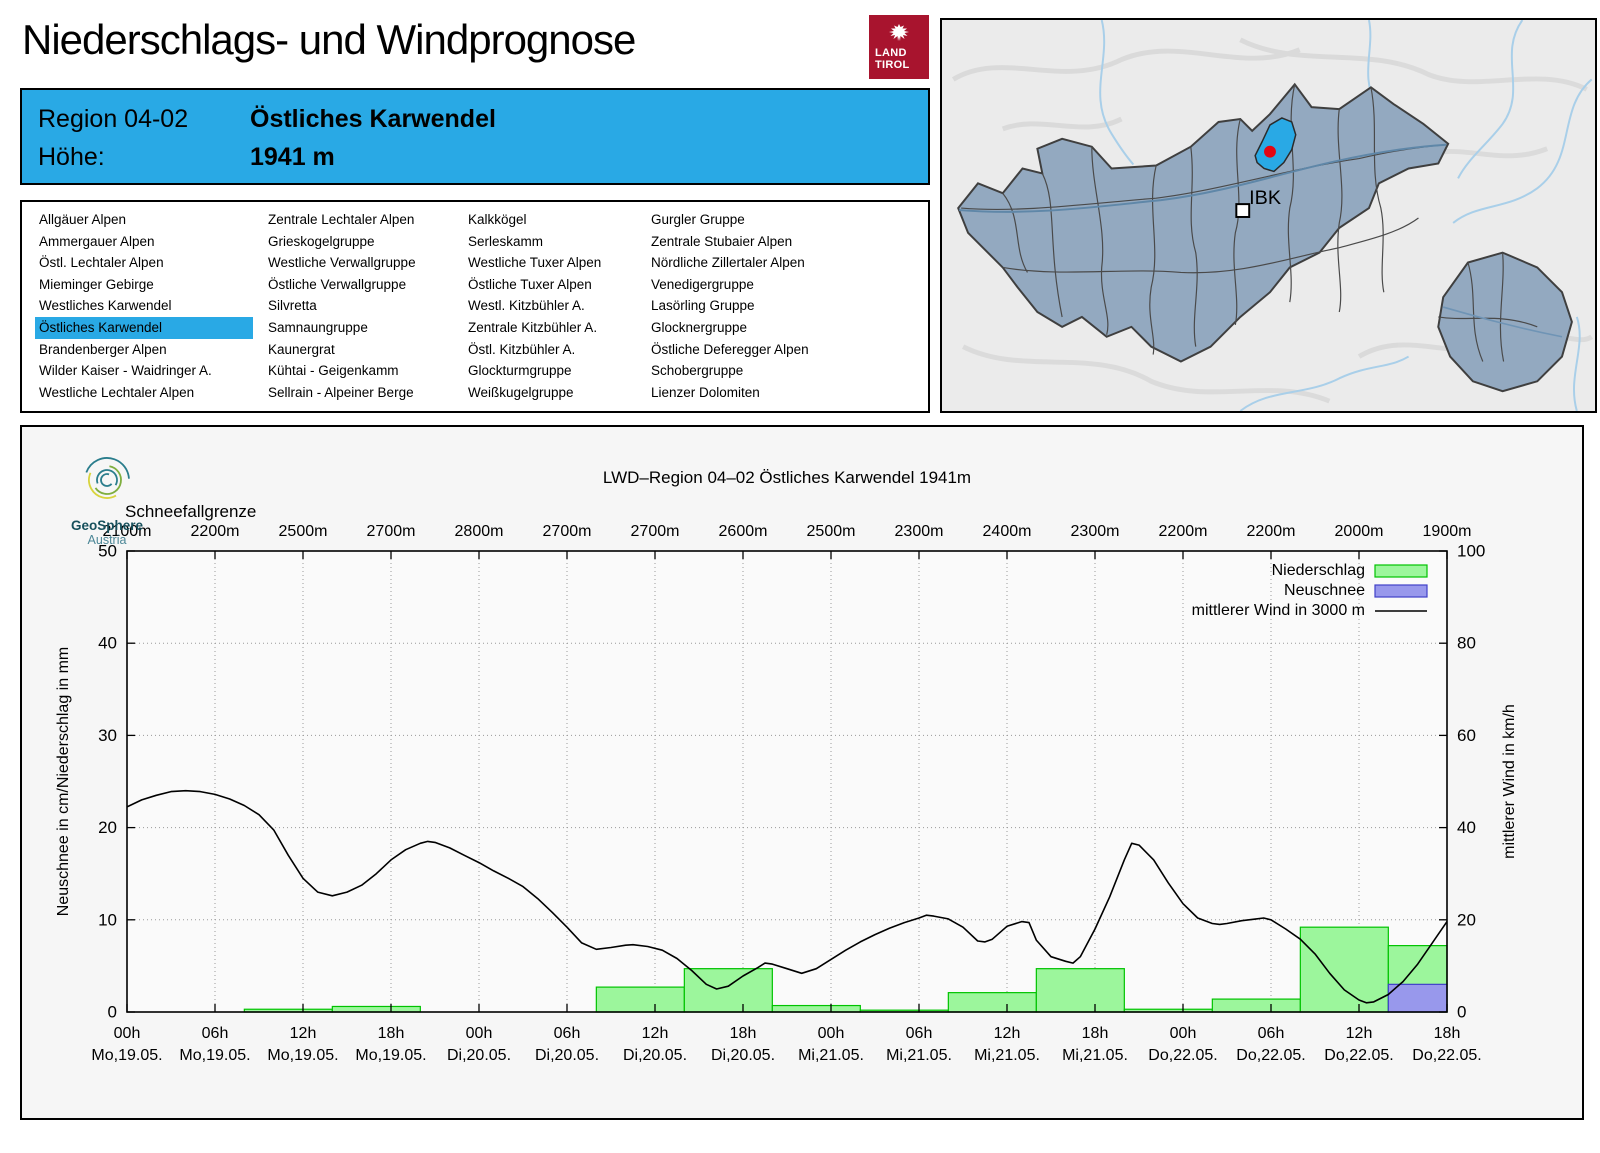 Image resolution: width=1600 pixels, height=1153 pixels. I want to click on y-tick-left: 10, so click(107, 919).